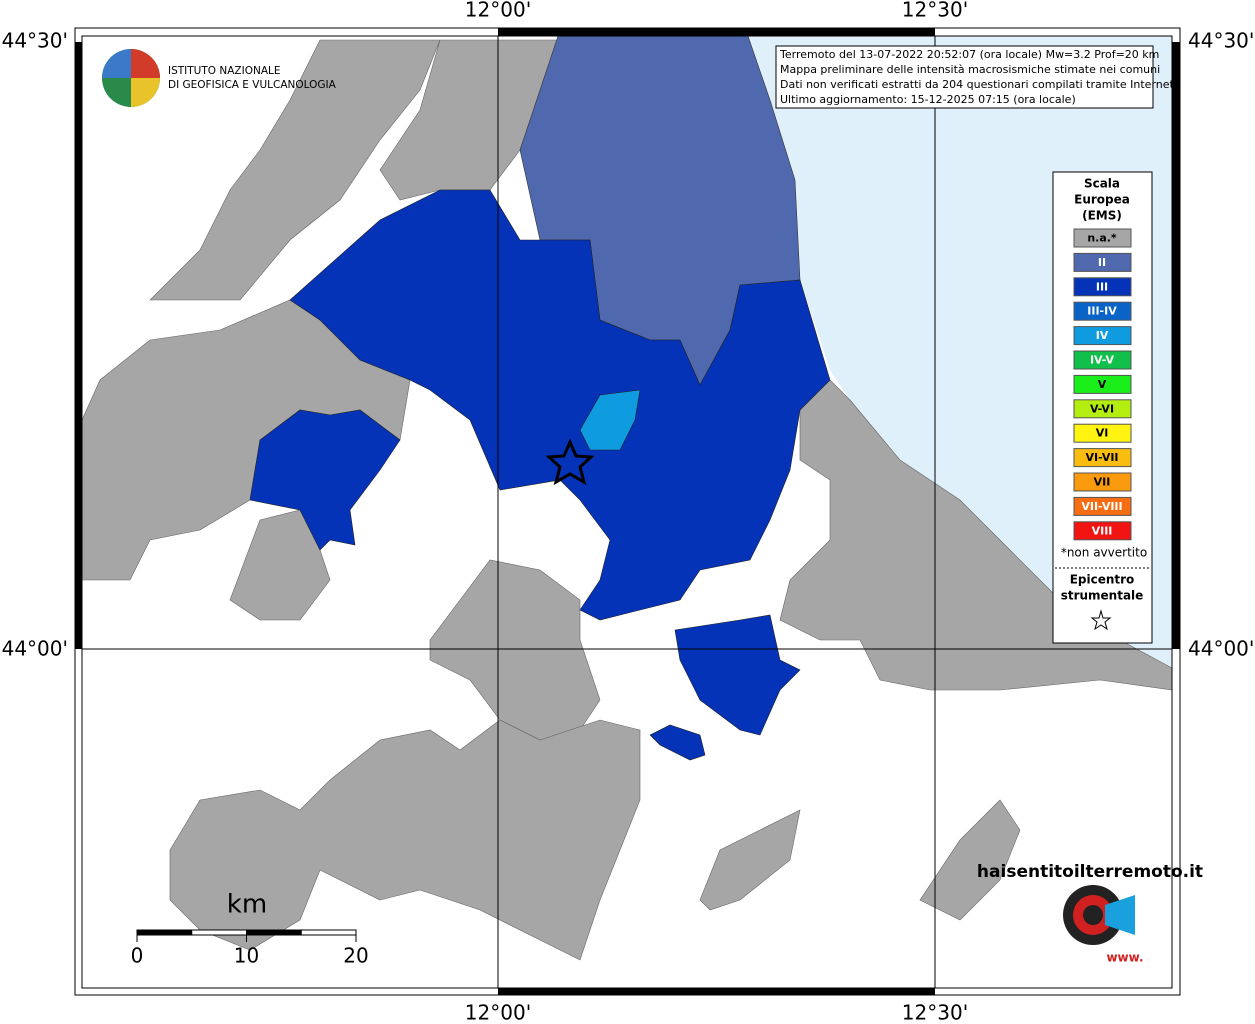  I want to click on legend-note: *non avvertito, so click(1104, 553).